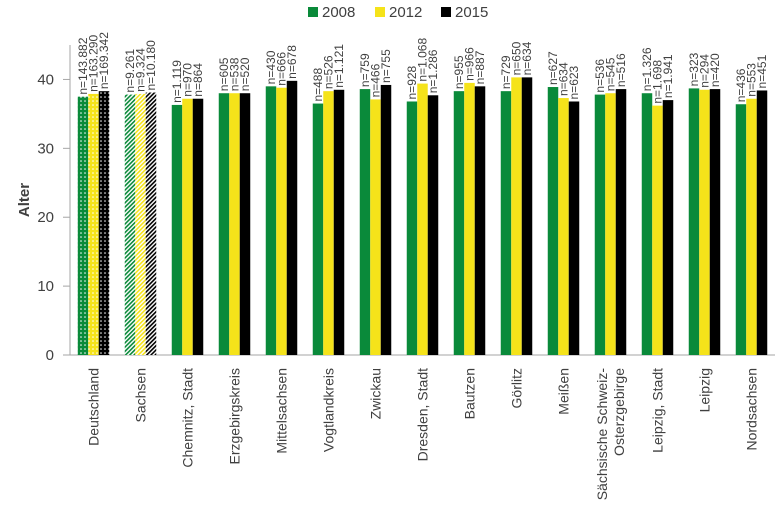  Describe the element at coordinates (198, 80) in the screenshot. I see `n-label: n=864` at that location.